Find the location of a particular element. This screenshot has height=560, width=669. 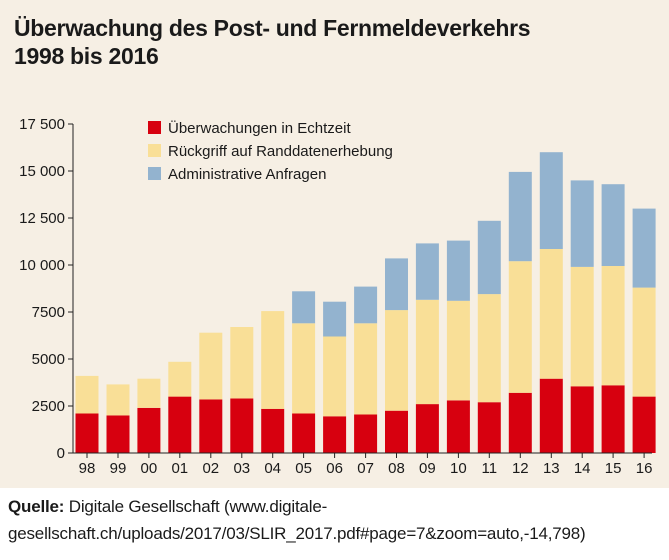

x-tick-label: 08 is located at coordinates (396, 468).